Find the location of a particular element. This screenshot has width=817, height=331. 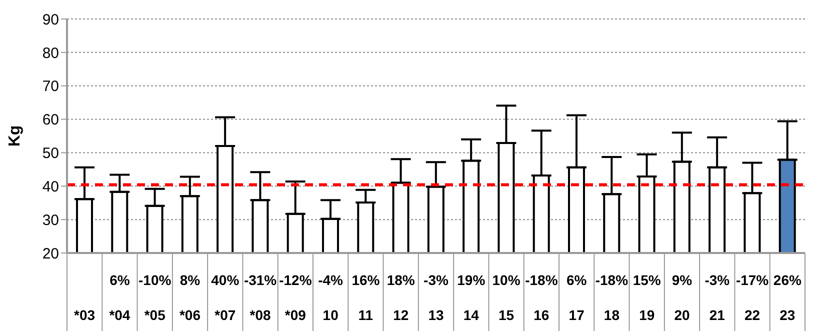

y-tick-label: 30 is located at coordinates (50, 220).